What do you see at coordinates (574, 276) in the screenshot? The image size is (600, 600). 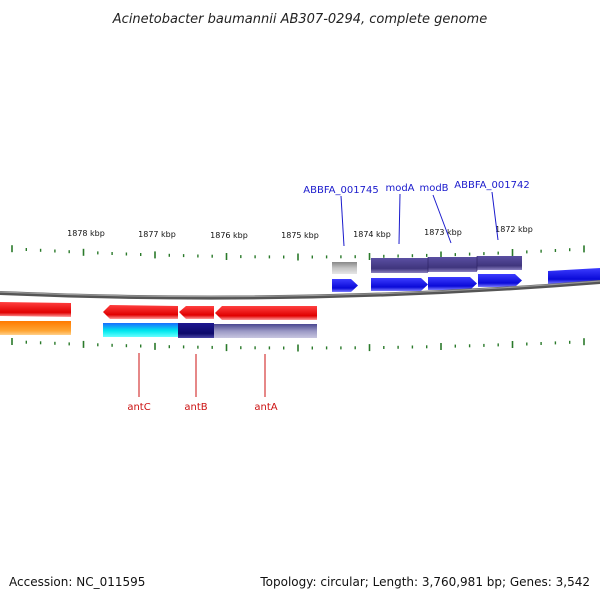 I see `cds-arrow-right-edge` at bounding box center [574, 276].